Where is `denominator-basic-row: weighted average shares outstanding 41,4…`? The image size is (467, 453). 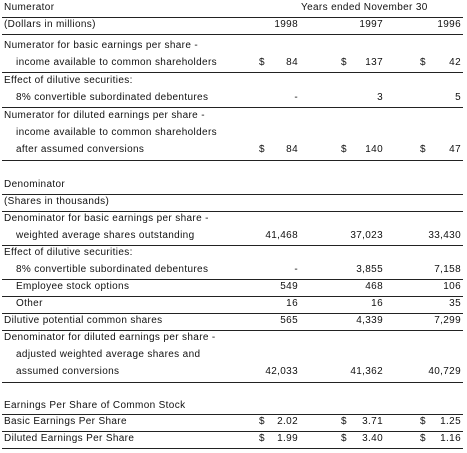 denominator-basic-row: weighted average shares outstanding 41,4… is located at coordinates (232, 236).